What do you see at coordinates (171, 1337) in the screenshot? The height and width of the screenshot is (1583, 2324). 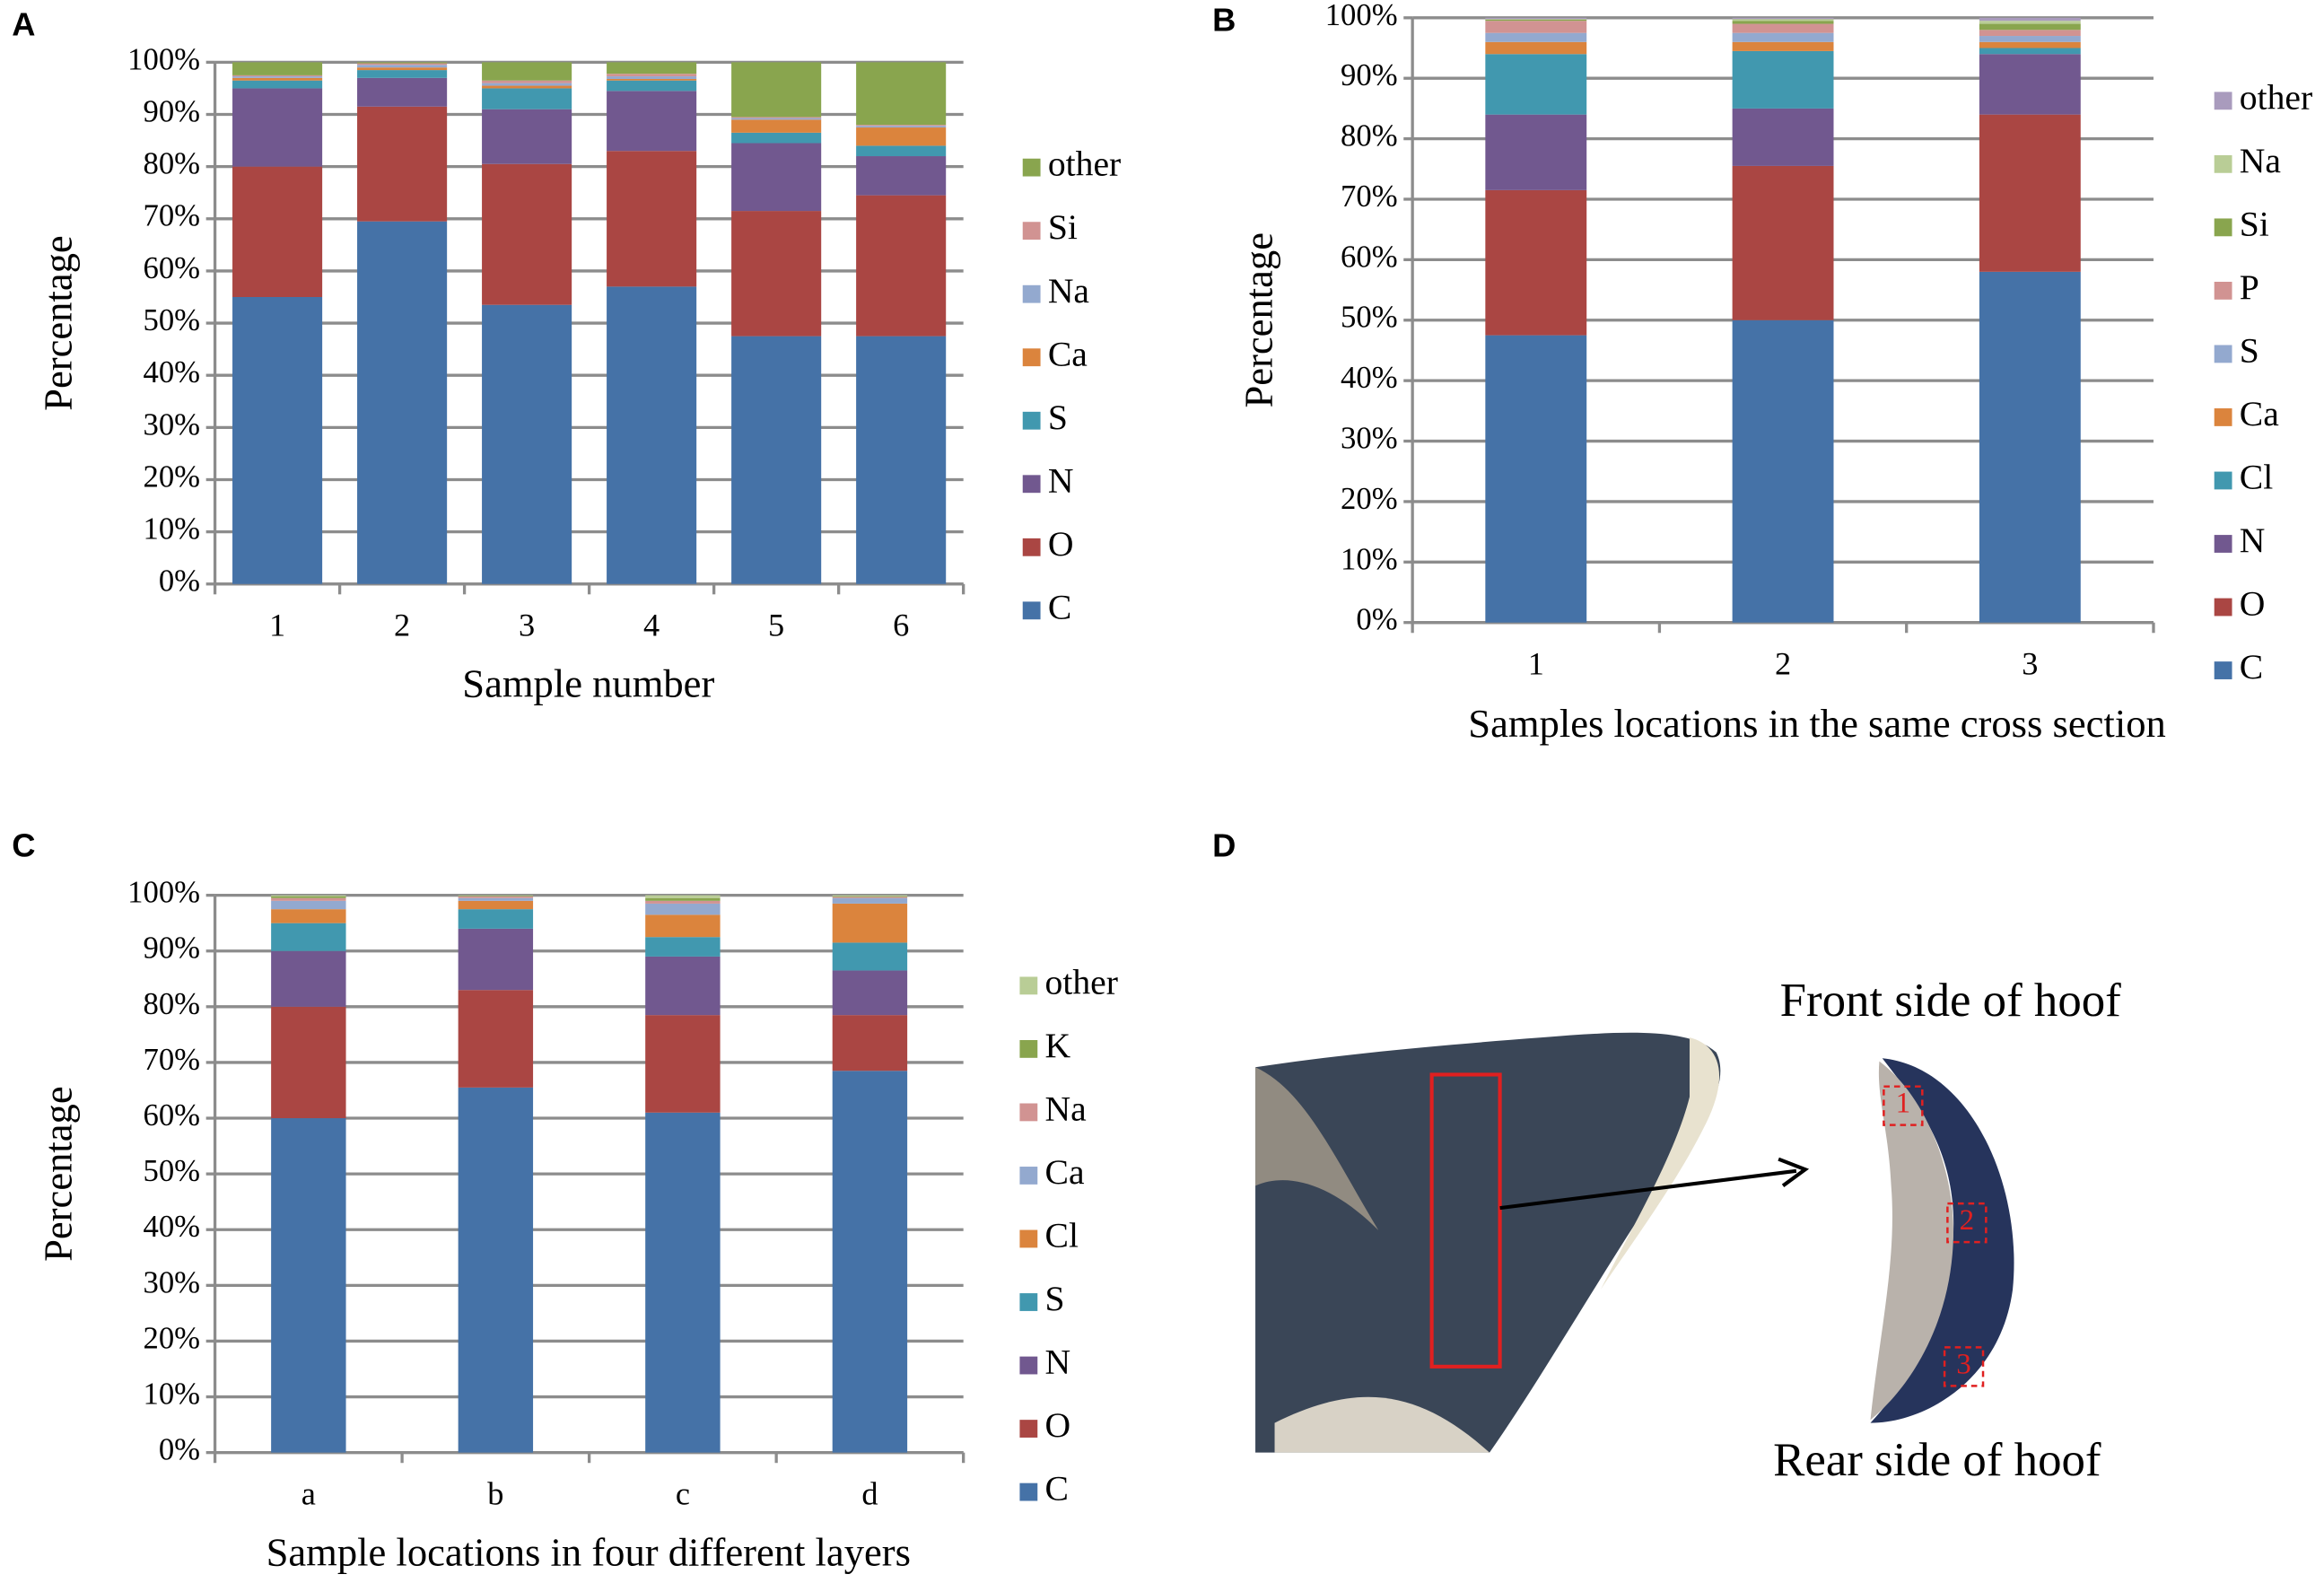 I see `y-tick-label: 20%` at bounding box center [171, 1337].